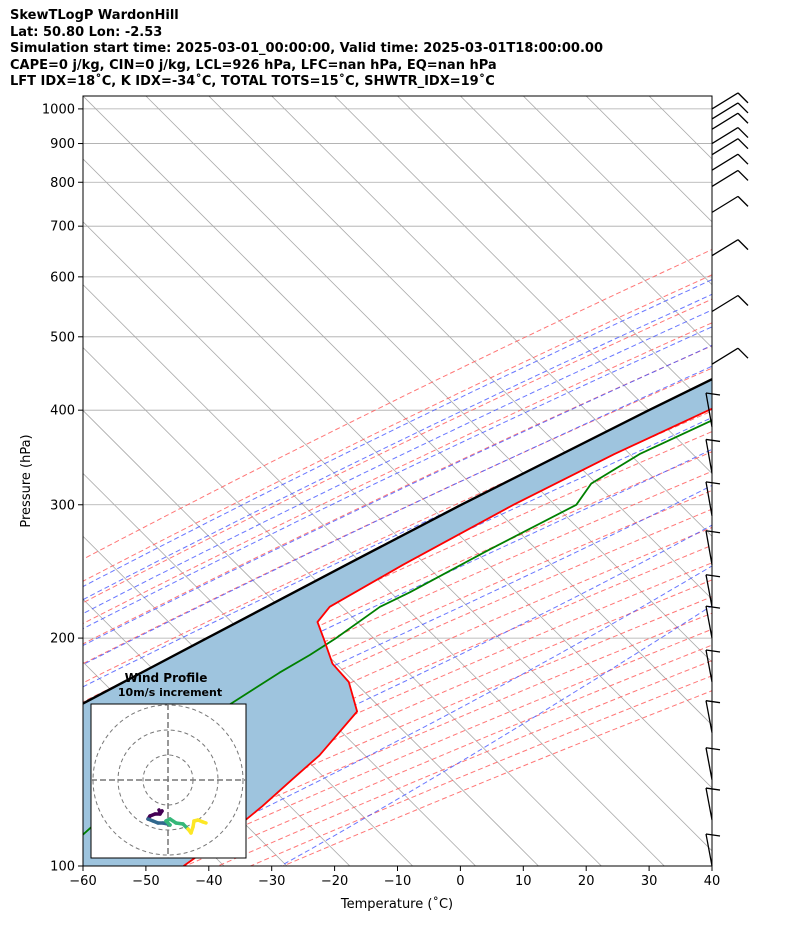  I want to click on x-tick-label: 30, so click(649, 881).